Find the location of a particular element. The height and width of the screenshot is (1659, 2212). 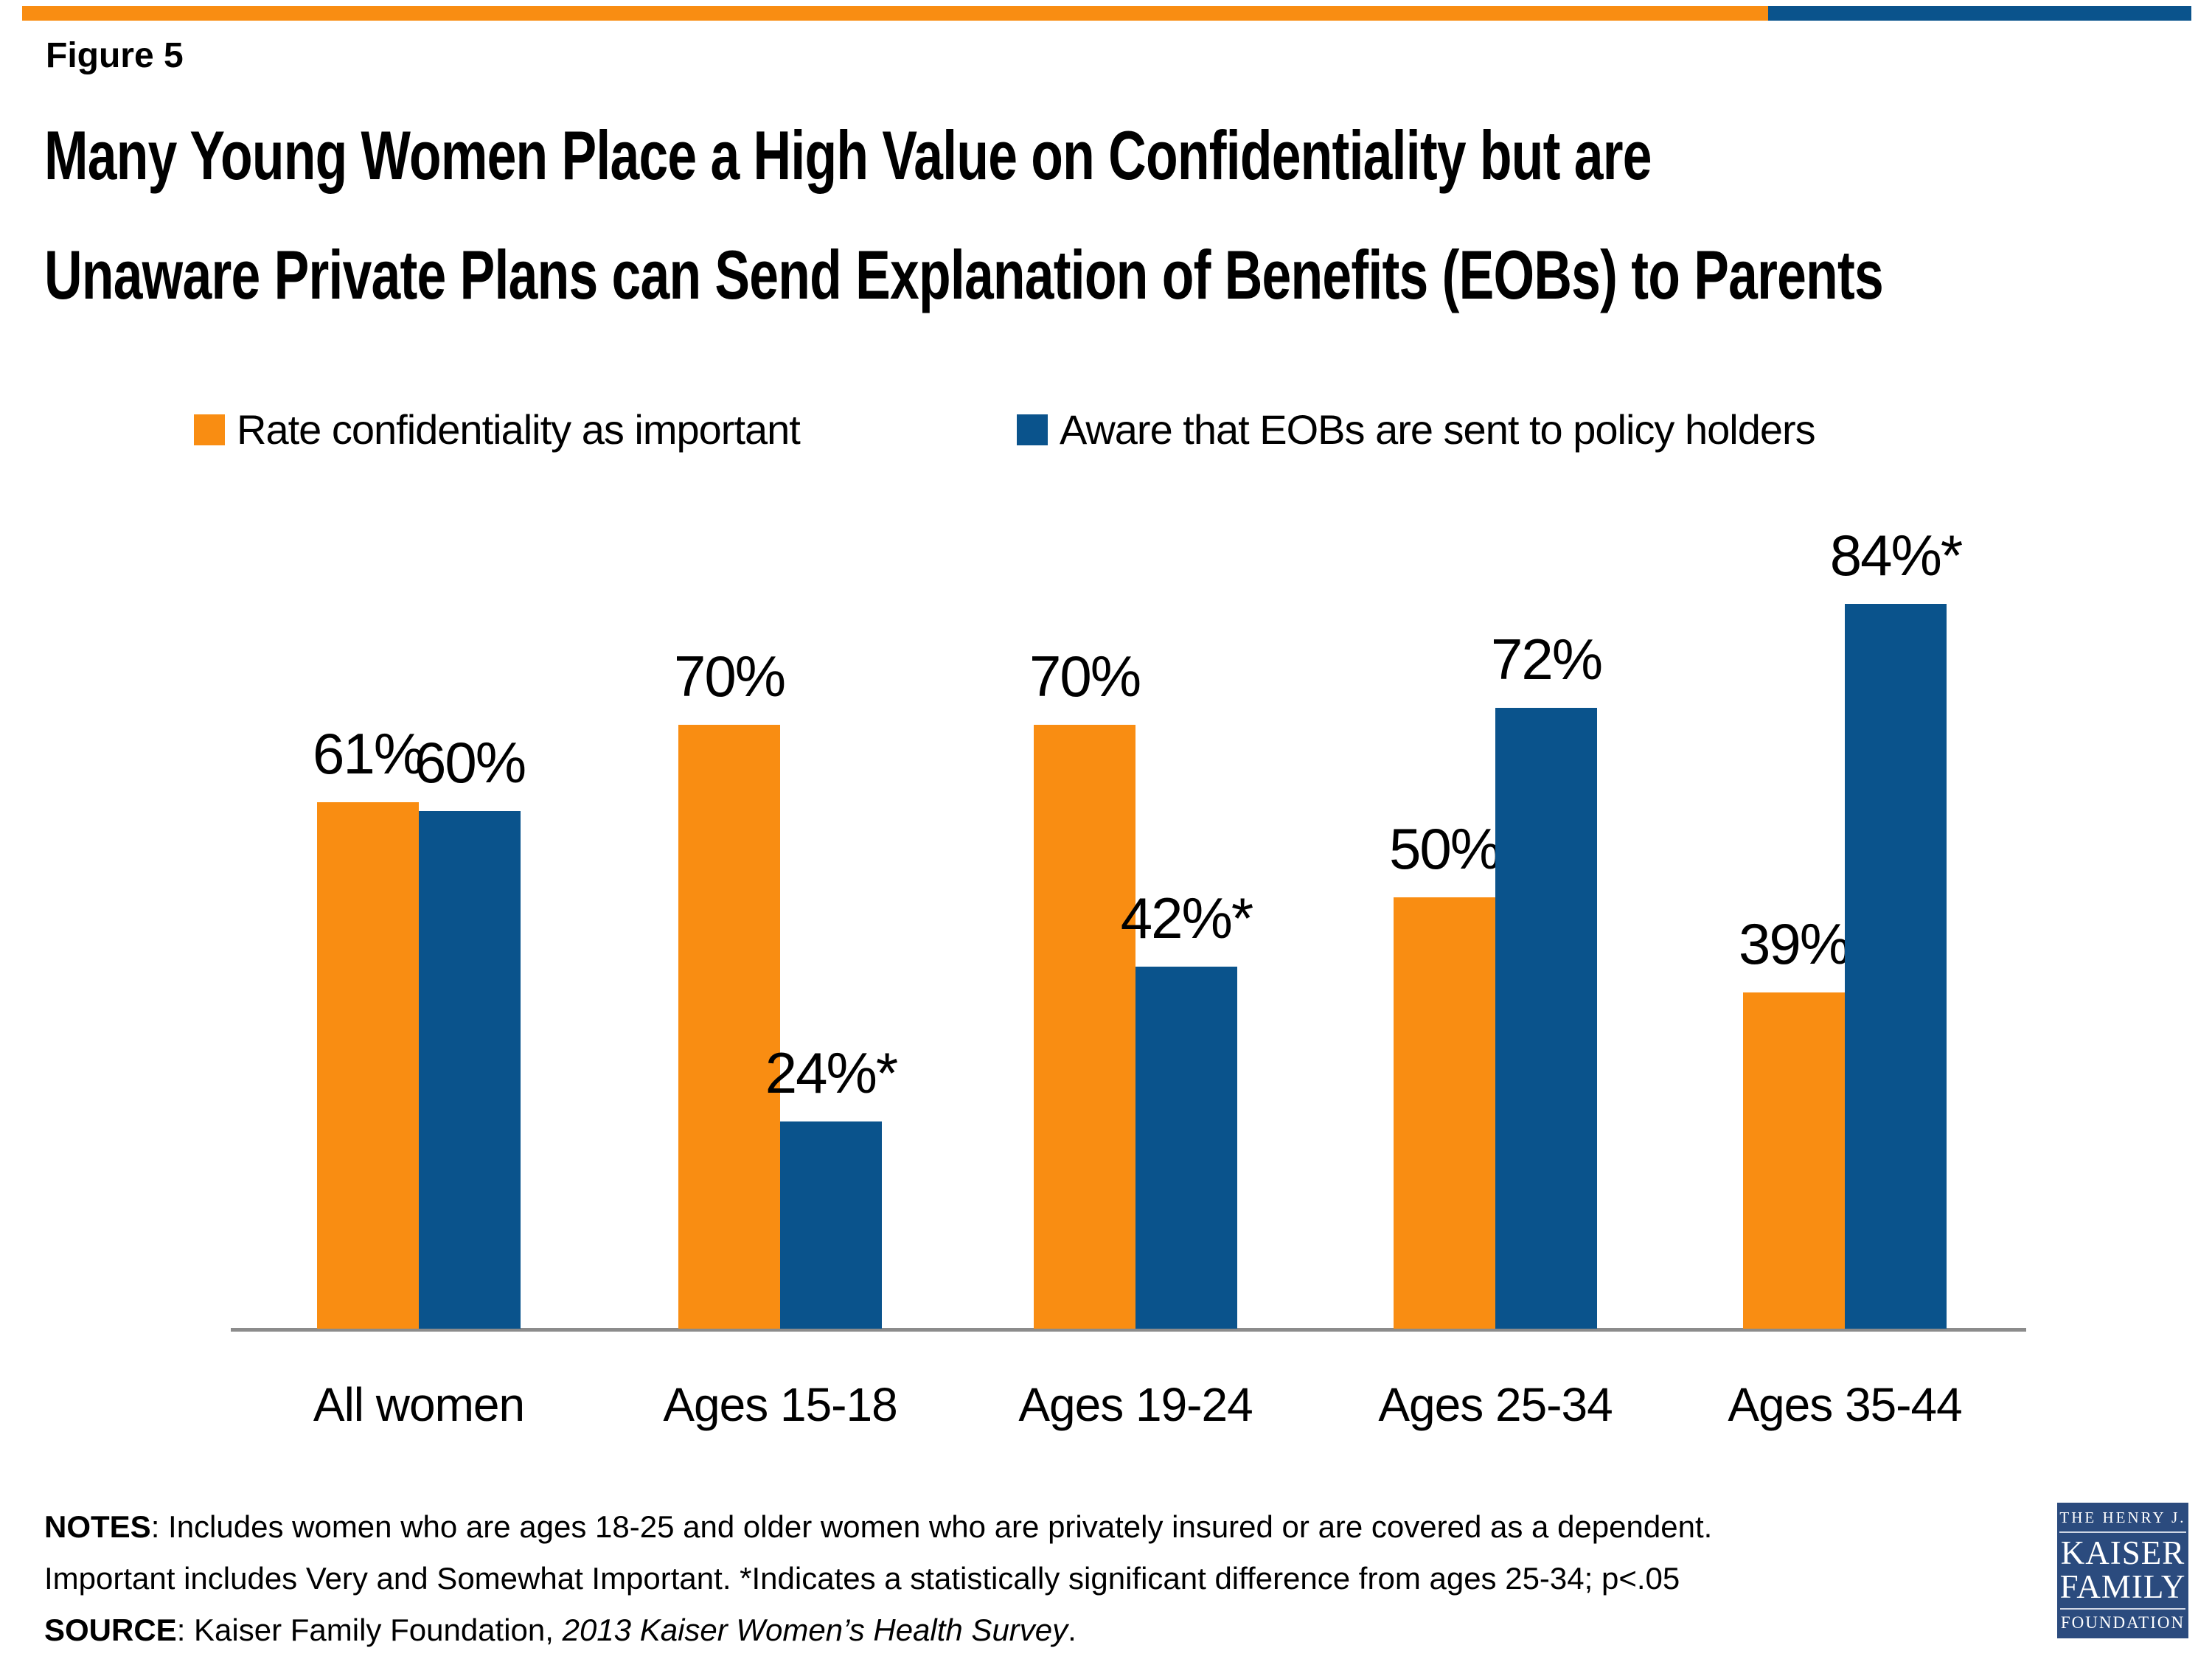

bar-group-ages-19-24: 70% 42%* Ages 19-24 is located at coordinates (1135, 973).